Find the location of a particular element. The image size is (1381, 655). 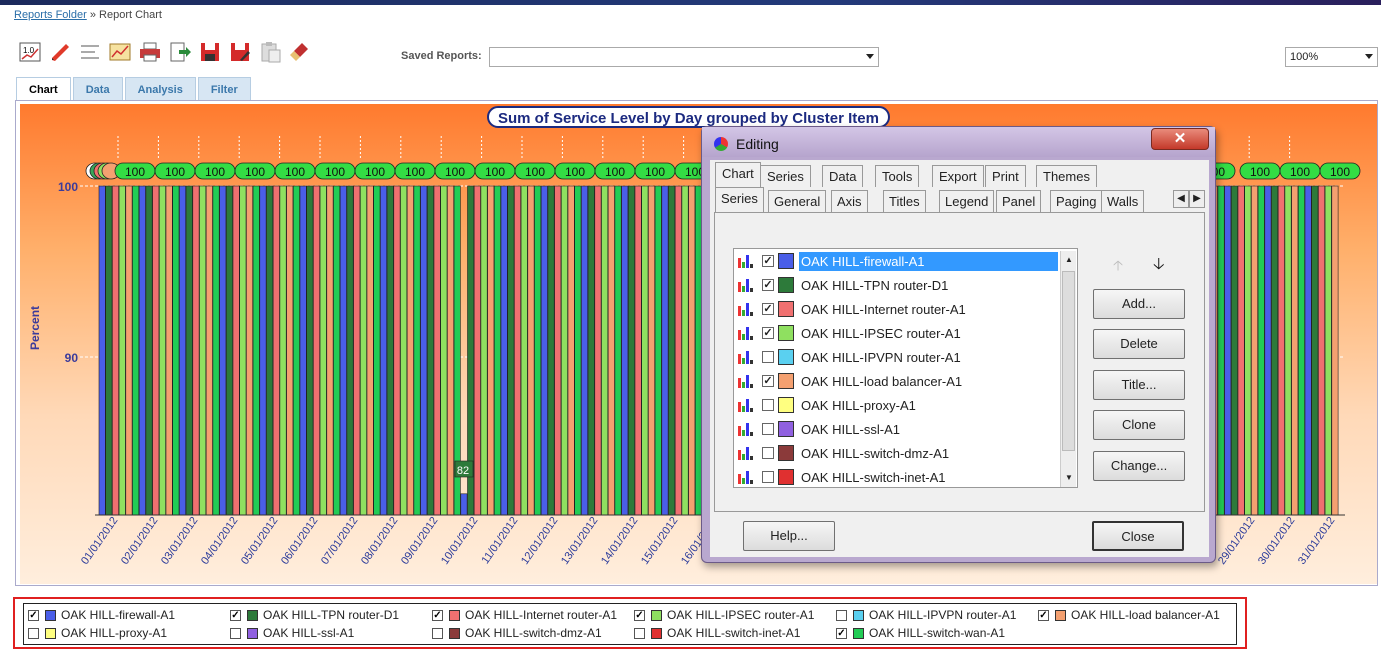

legend-item: OAK HILL-switch-dmz-A1 is located at coordinates (517, 633).